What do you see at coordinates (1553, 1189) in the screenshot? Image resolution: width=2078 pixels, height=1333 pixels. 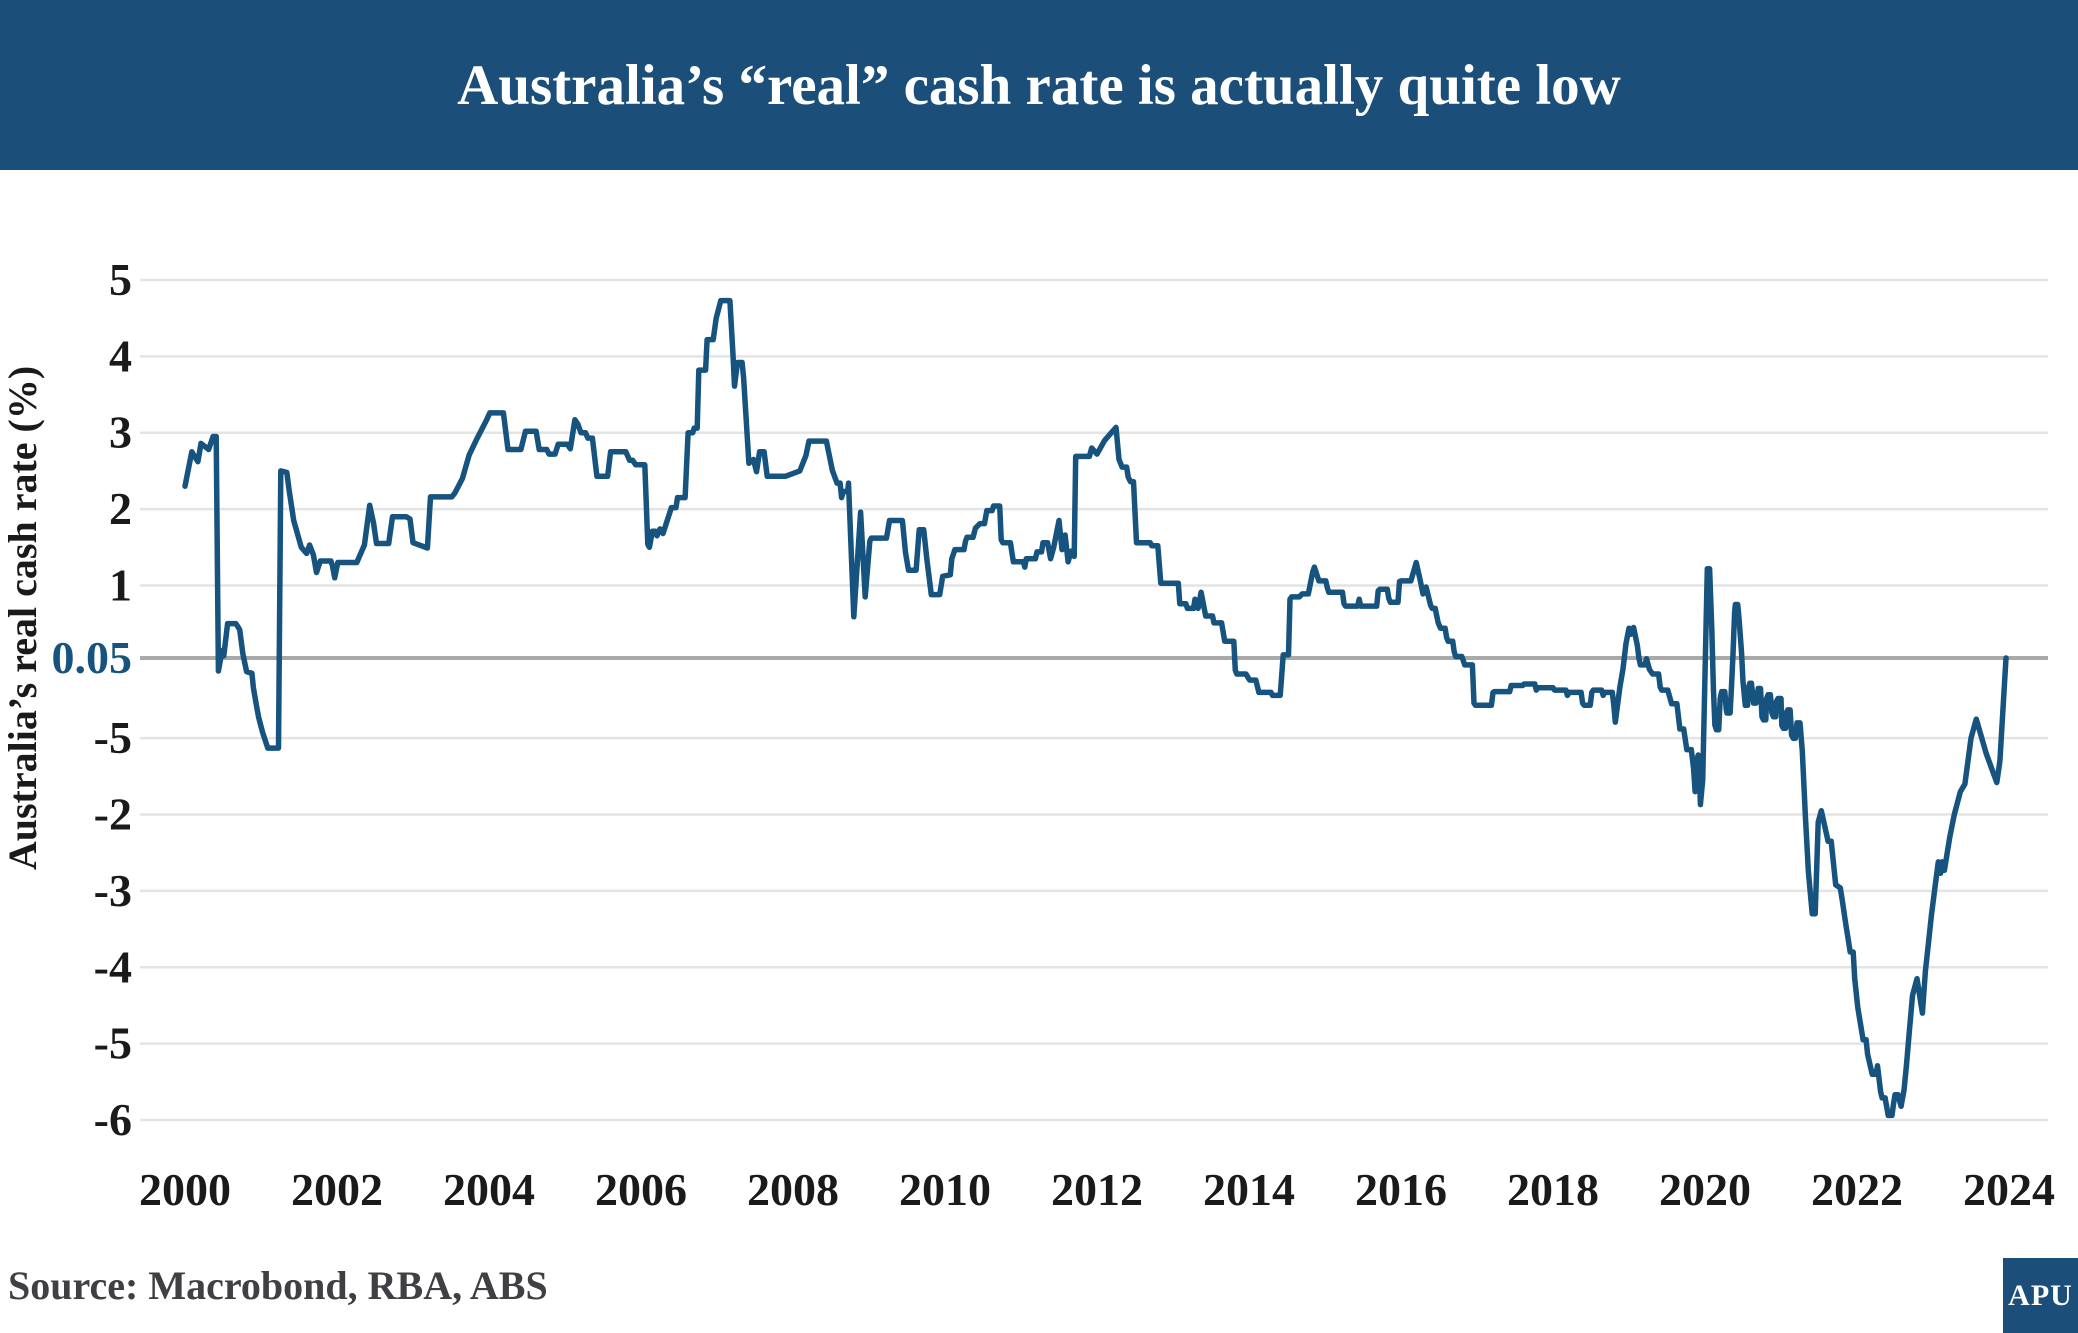 I see `x-tick-label: 2018` at bounding box center [1553, 1189].